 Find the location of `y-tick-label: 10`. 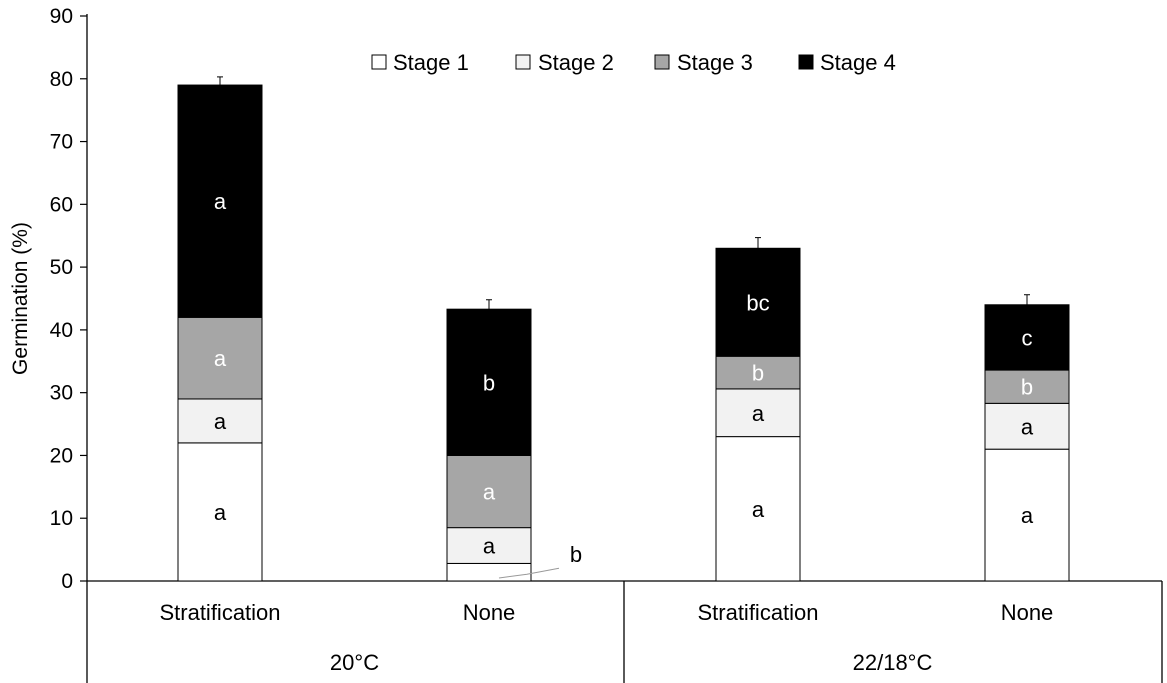

y-tick-label: 10 is located at coordinates (61, 518).